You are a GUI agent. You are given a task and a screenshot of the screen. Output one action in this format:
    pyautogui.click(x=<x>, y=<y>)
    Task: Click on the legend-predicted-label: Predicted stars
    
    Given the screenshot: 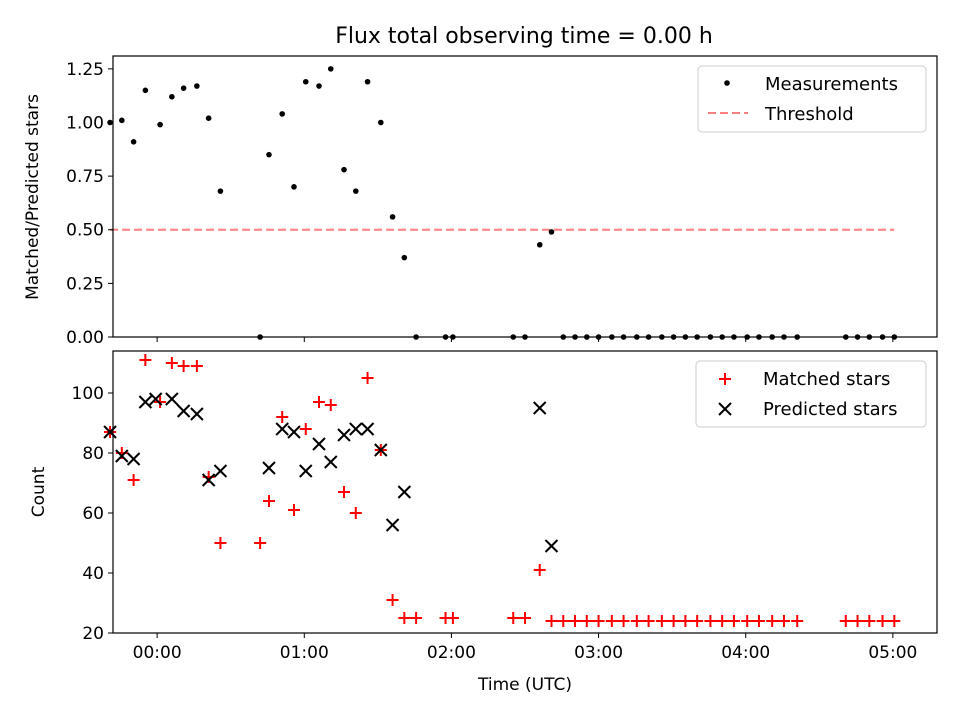 What is the action you would take?
    pyautogui.click(x=830, y=409)
    